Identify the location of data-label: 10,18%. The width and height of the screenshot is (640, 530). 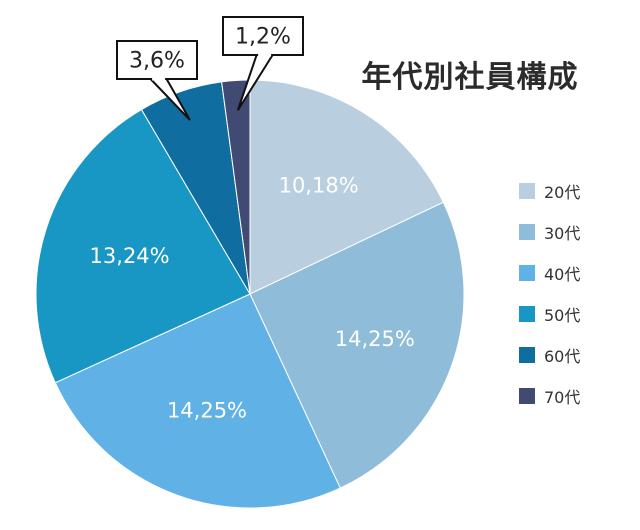
(319, 185).